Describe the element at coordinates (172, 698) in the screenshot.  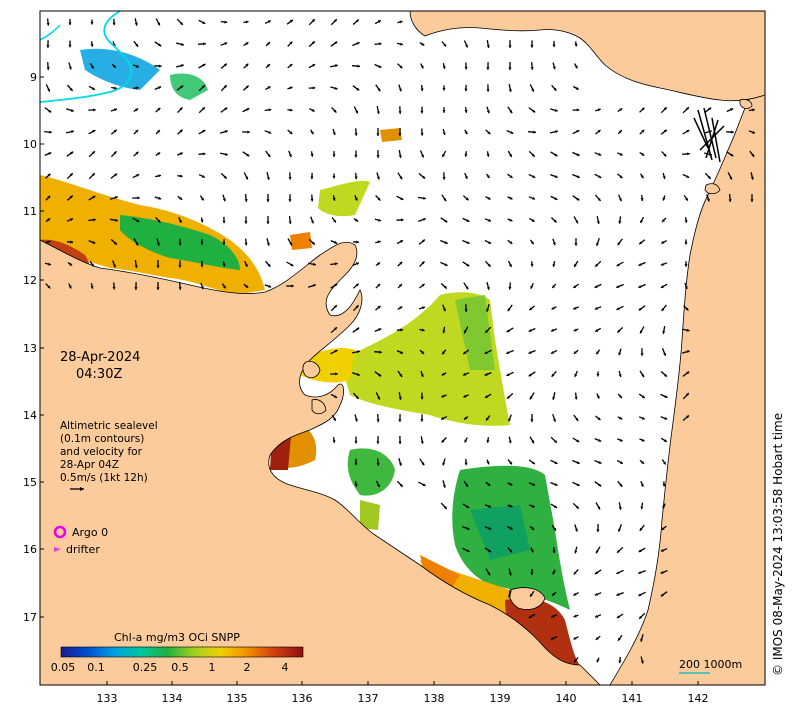
I see `x-tick-label: 134` at that location.